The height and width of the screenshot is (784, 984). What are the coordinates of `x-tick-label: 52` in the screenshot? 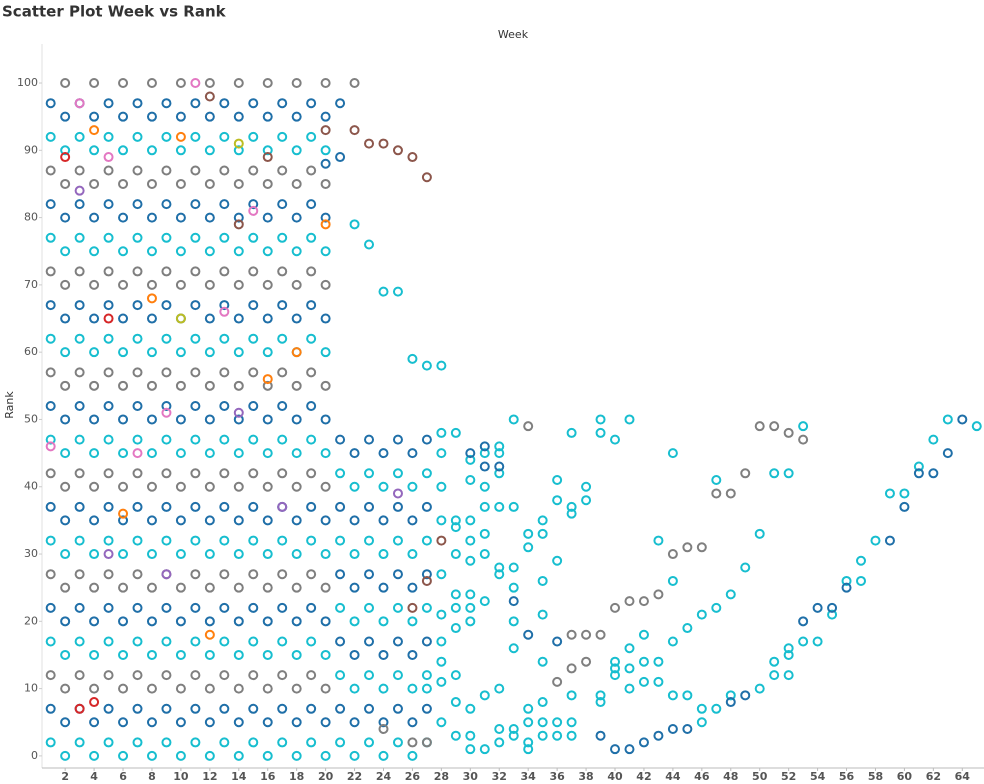 It's located at (788, 776).